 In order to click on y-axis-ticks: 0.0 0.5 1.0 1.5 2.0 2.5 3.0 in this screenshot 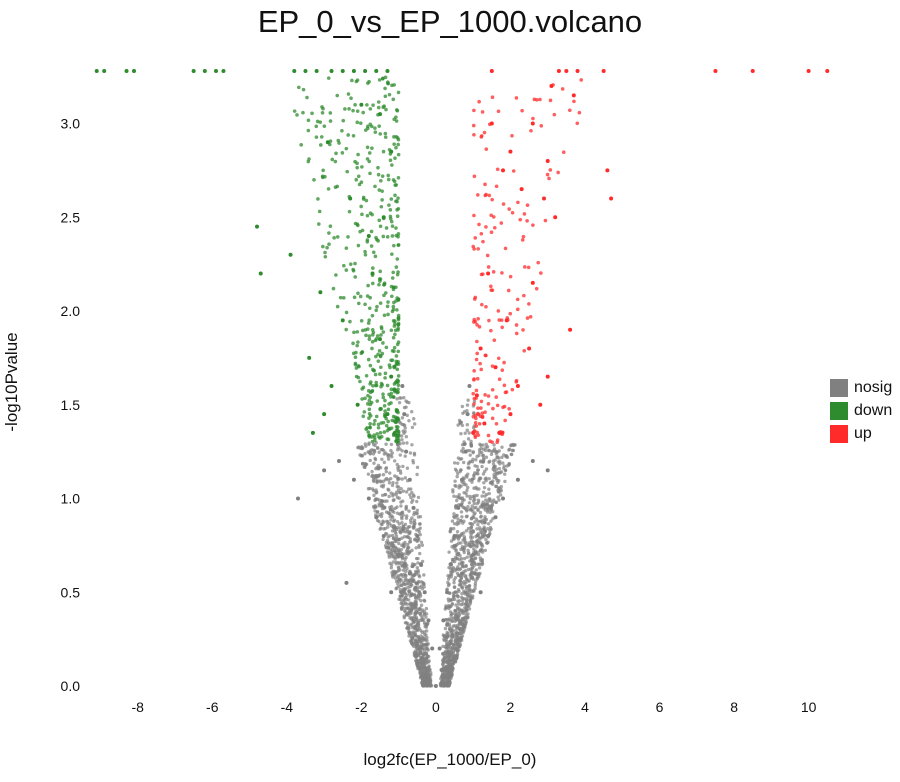, I will do `click(71, 405)`.